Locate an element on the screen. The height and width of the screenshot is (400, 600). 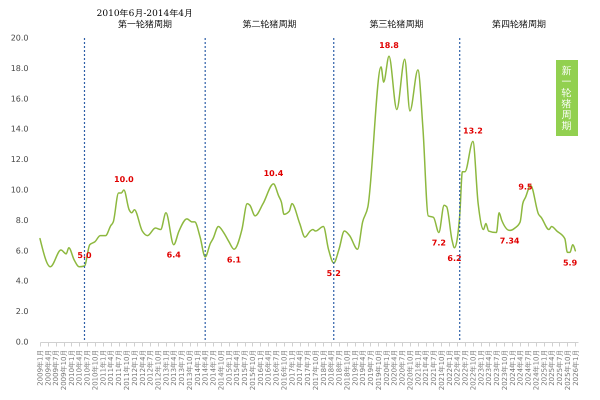
y-tick-label: 14.0 is located at coordinates (19, 129).